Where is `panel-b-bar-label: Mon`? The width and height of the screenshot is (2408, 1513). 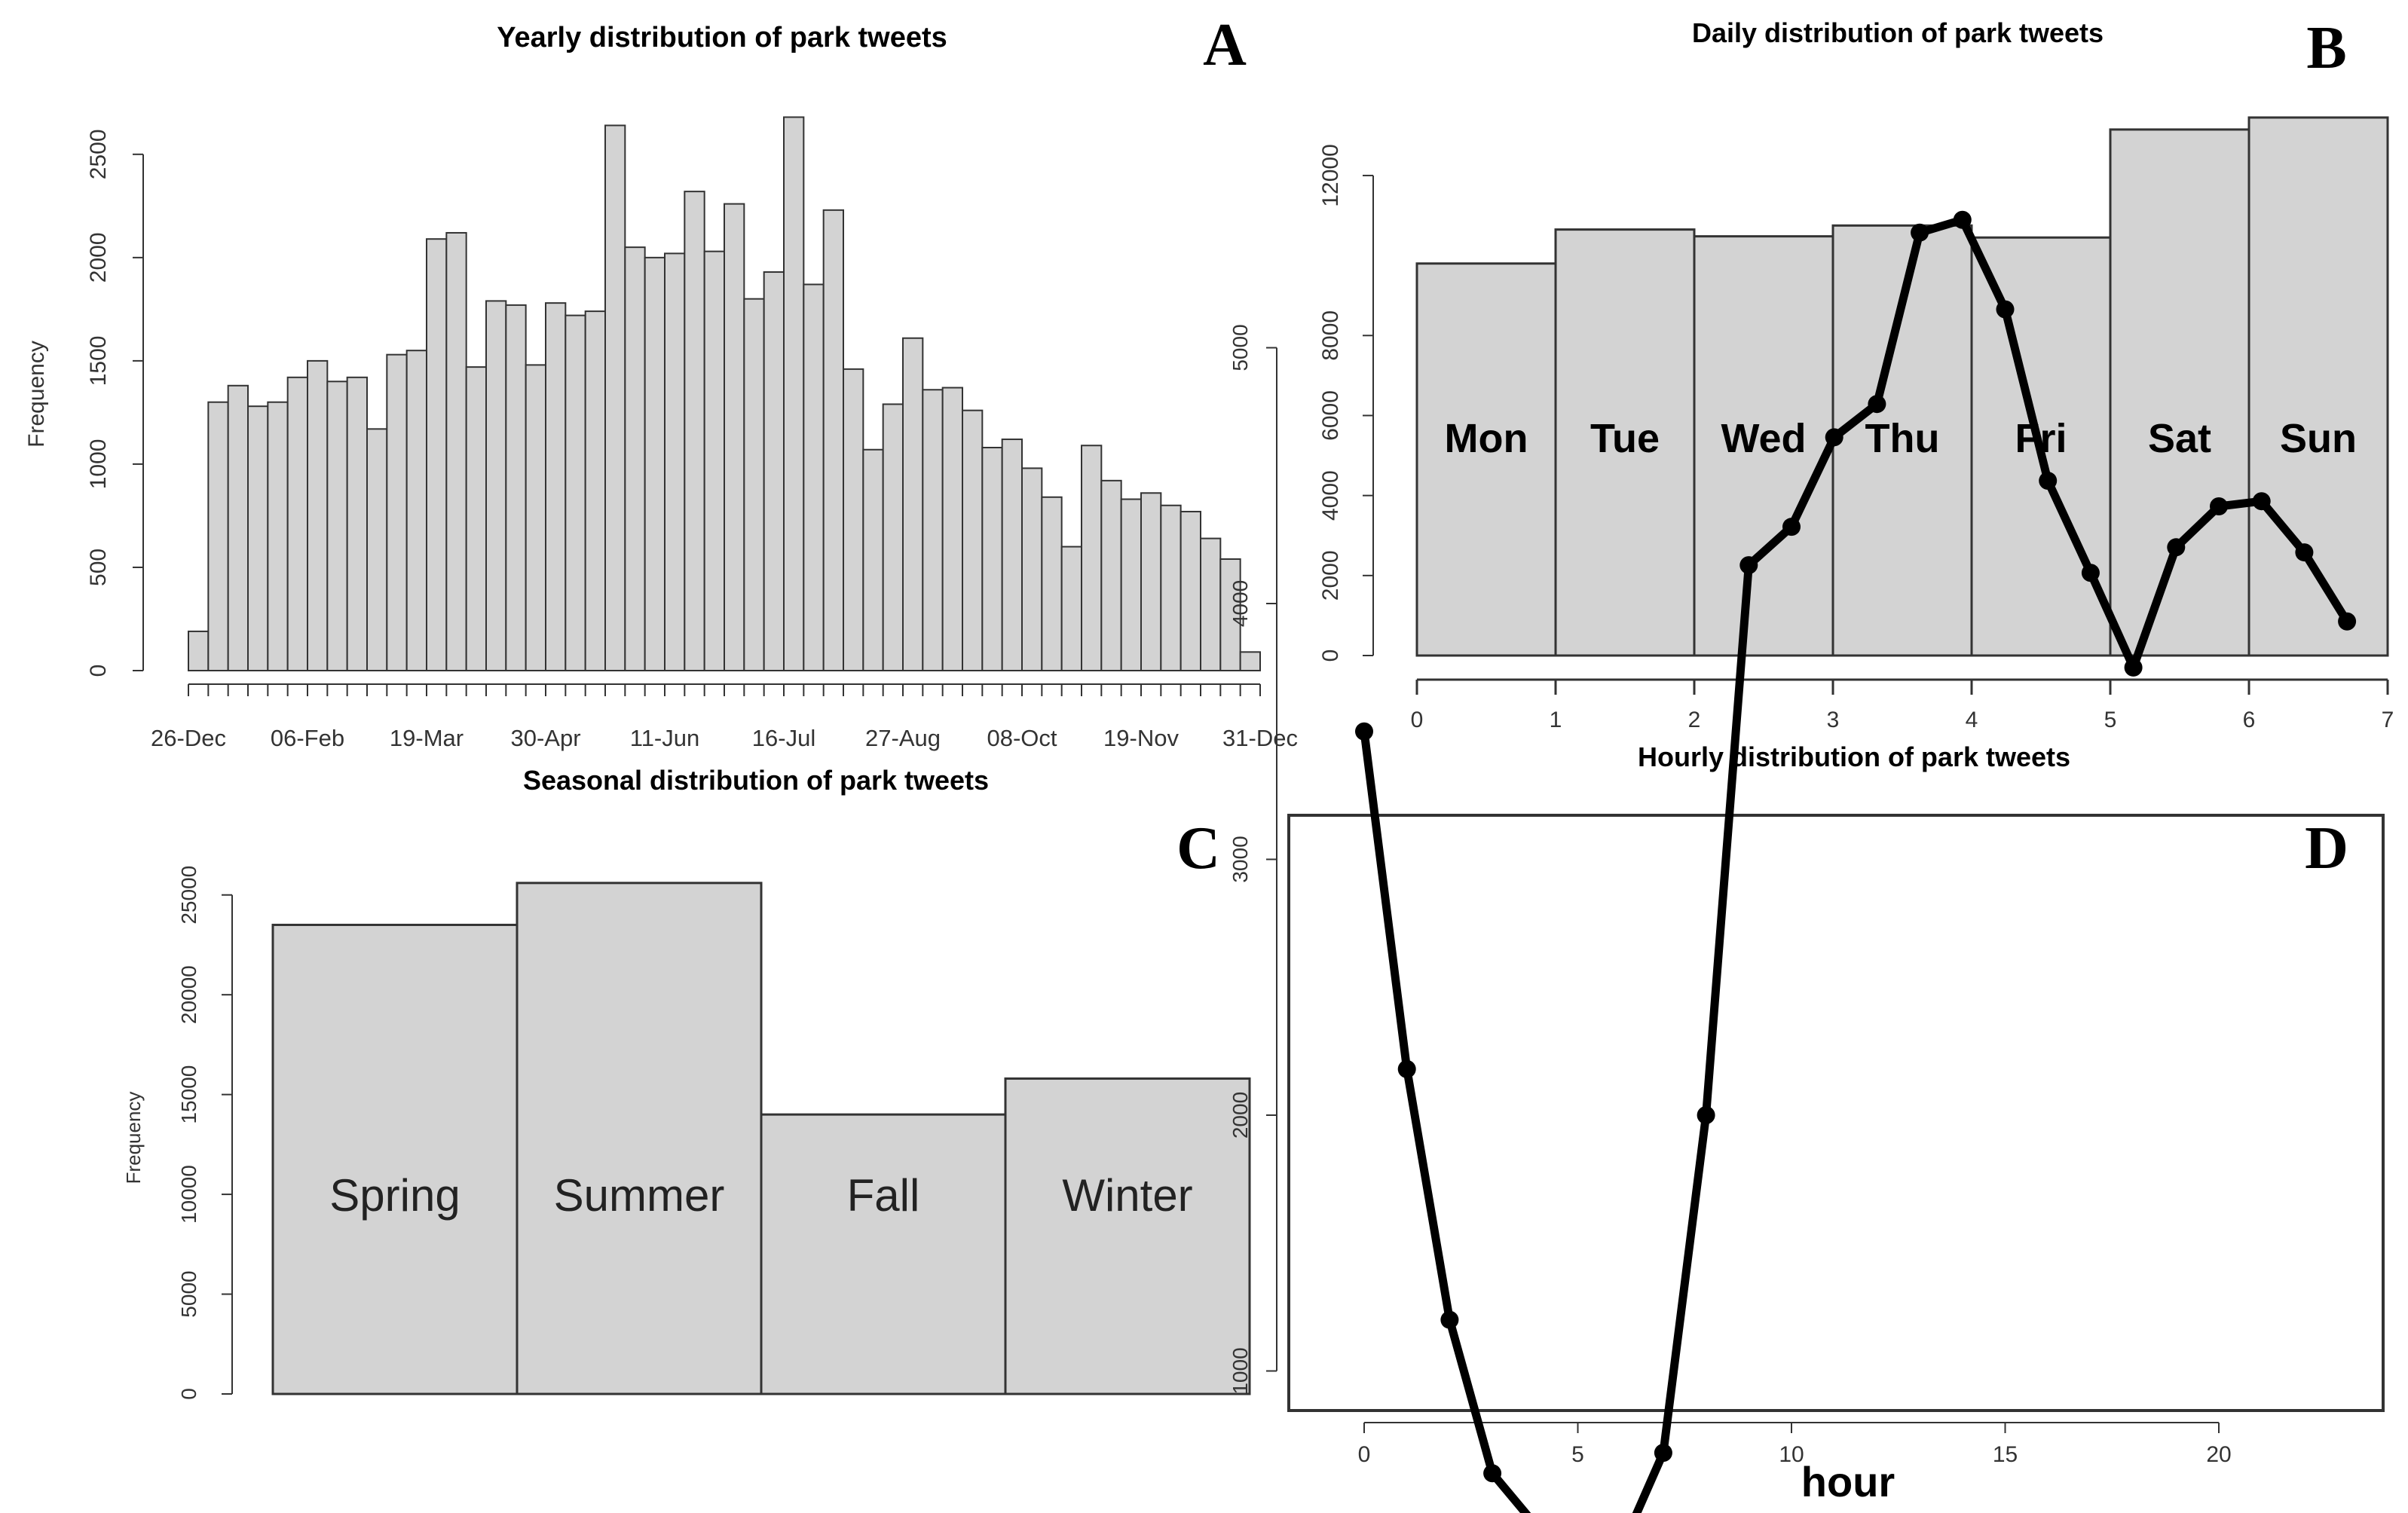 panel-b-bar-label: Mon is located at coordinates (1486, 439).